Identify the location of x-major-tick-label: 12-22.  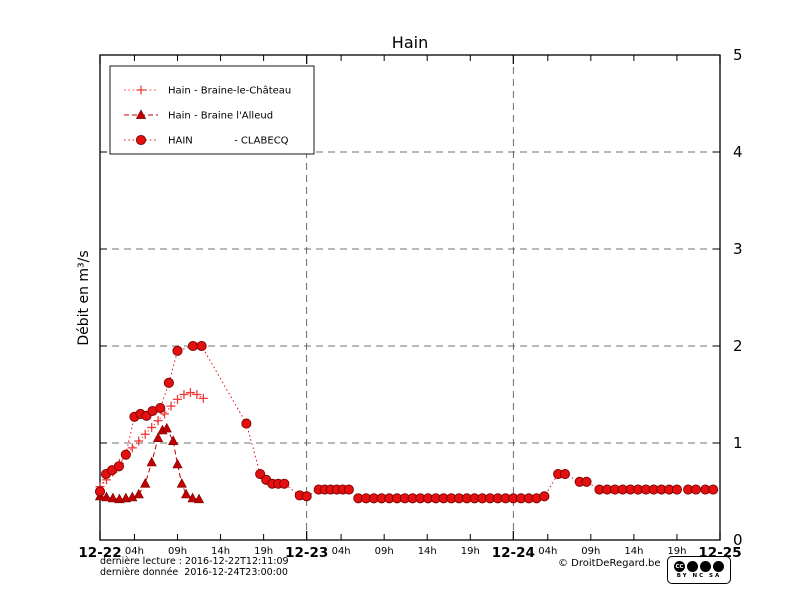
(99, 553).